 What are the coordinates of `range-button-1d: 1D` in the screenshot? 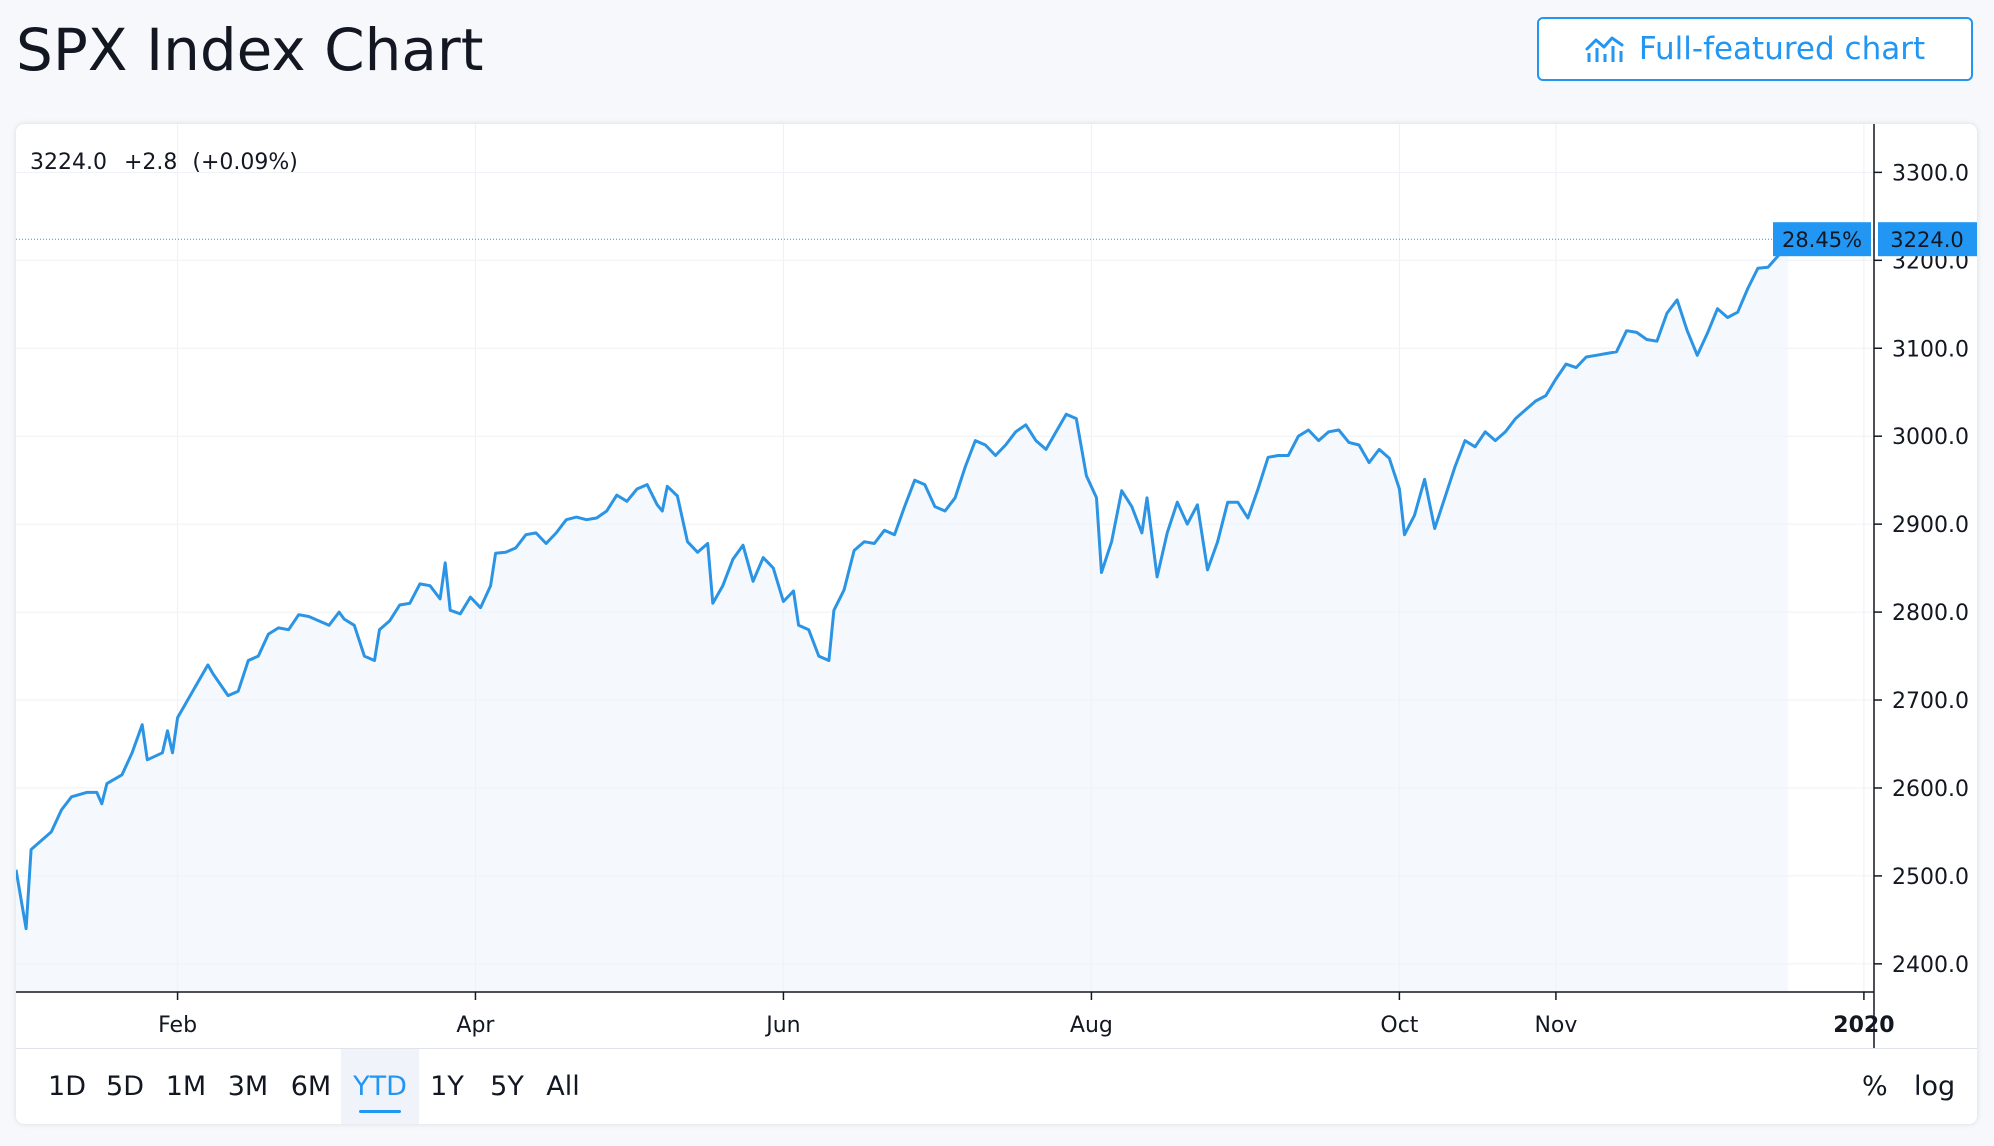 It's located at (67, 1086).